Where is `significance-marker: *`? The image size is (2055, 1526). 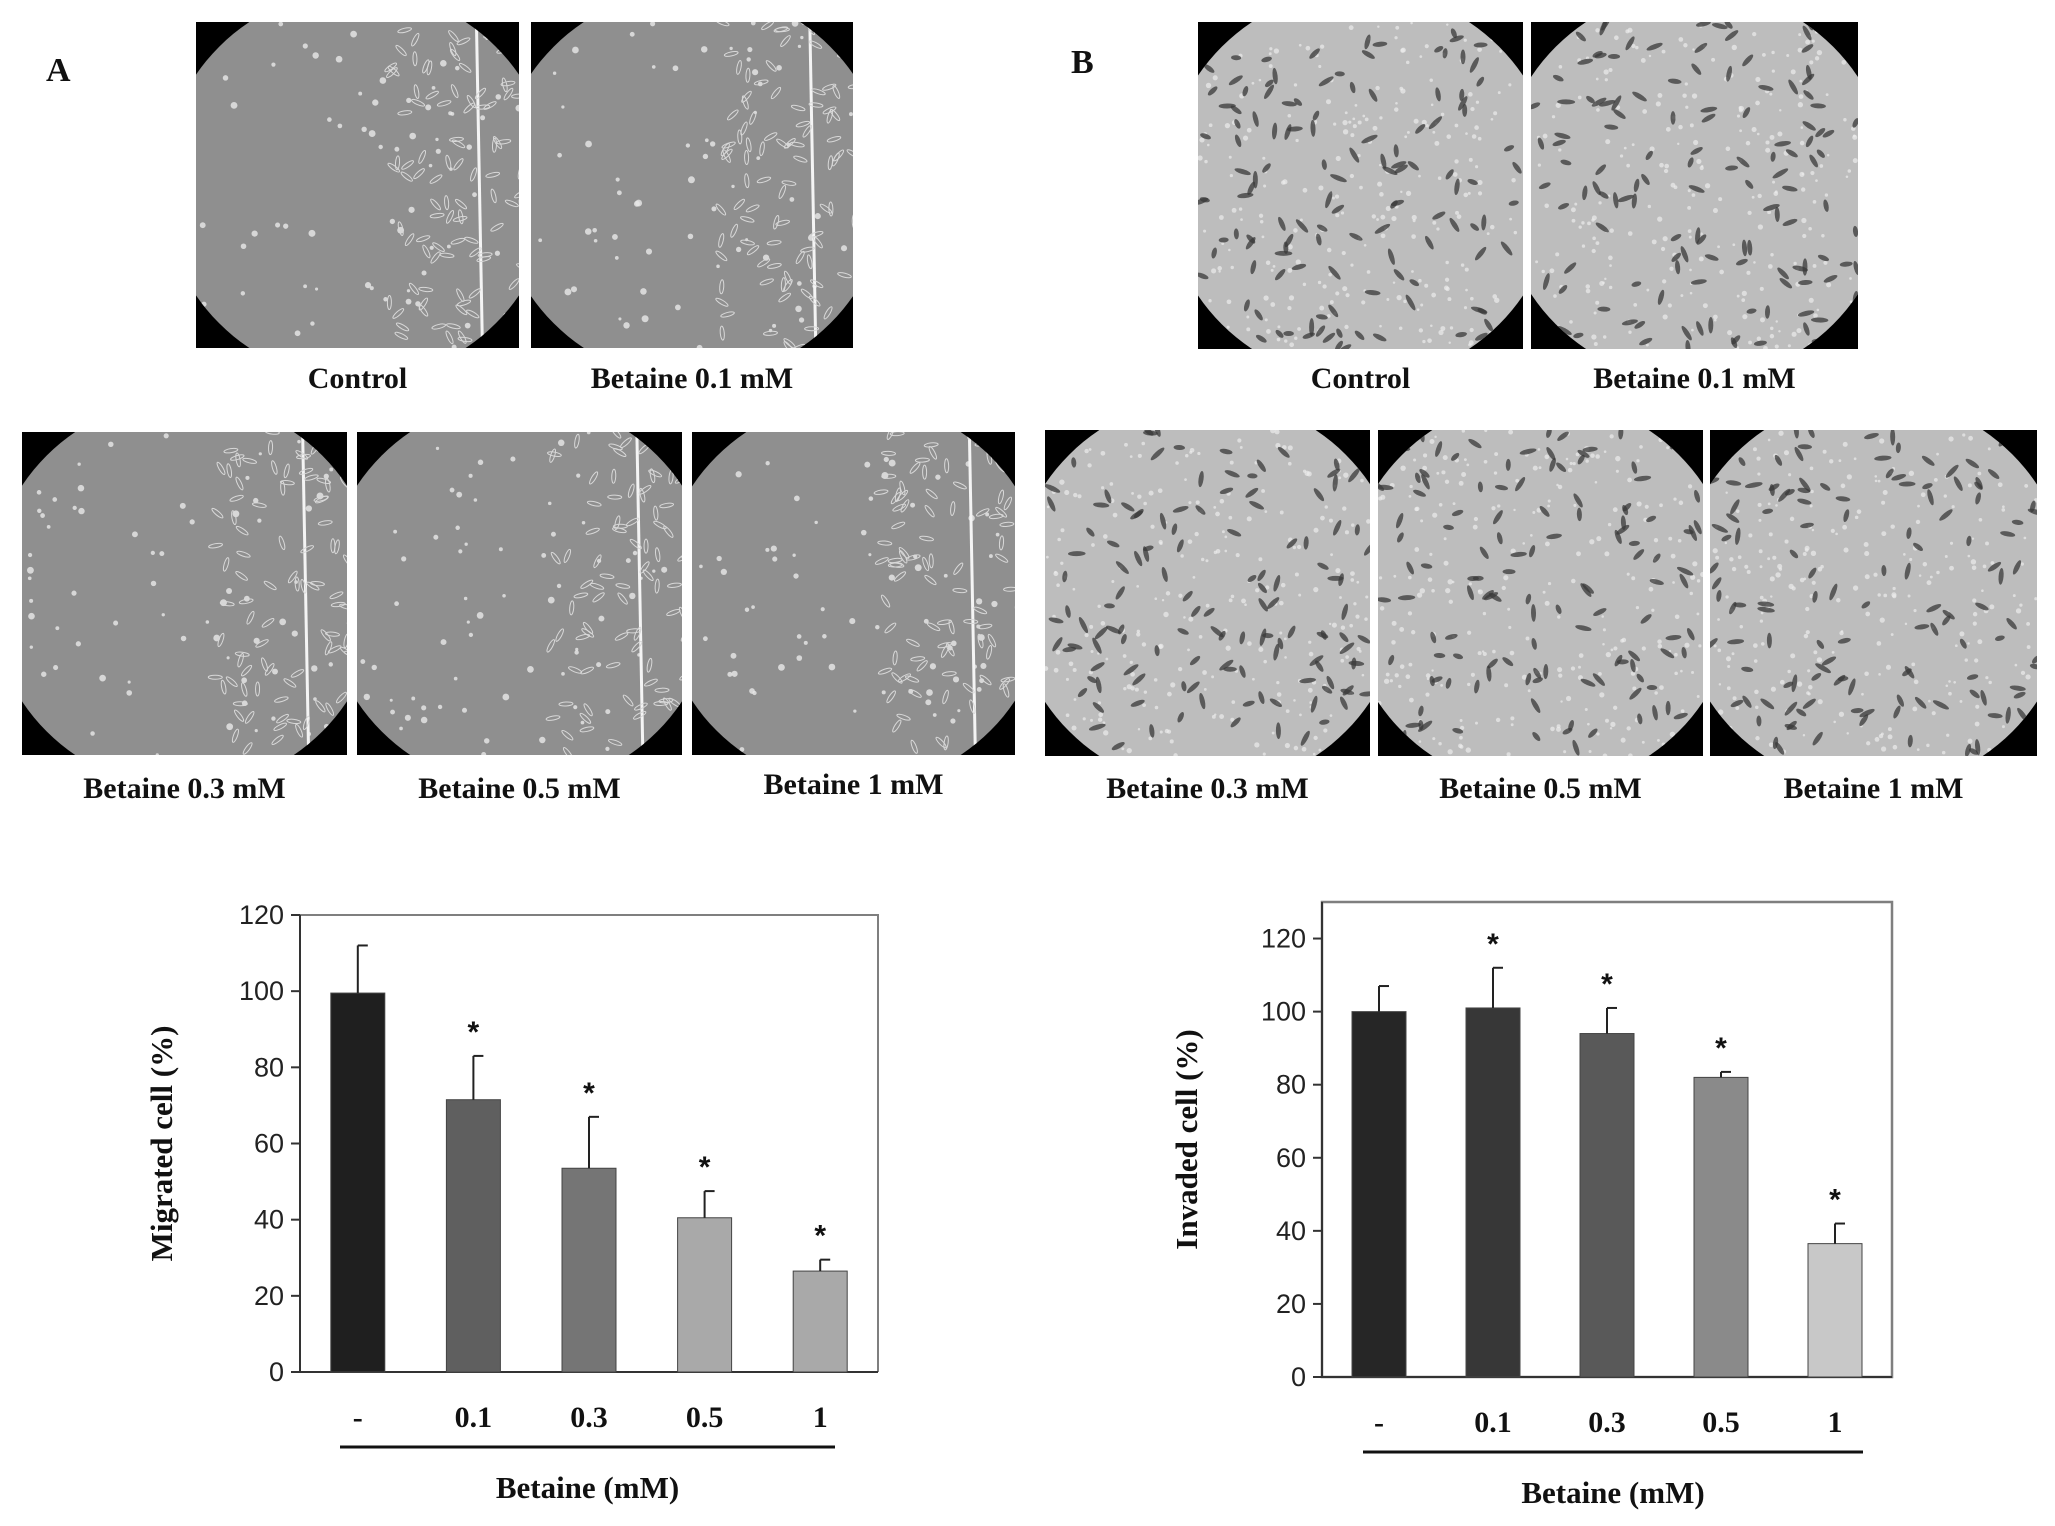 significance-marker: * is located at coordinates (820, 1236).